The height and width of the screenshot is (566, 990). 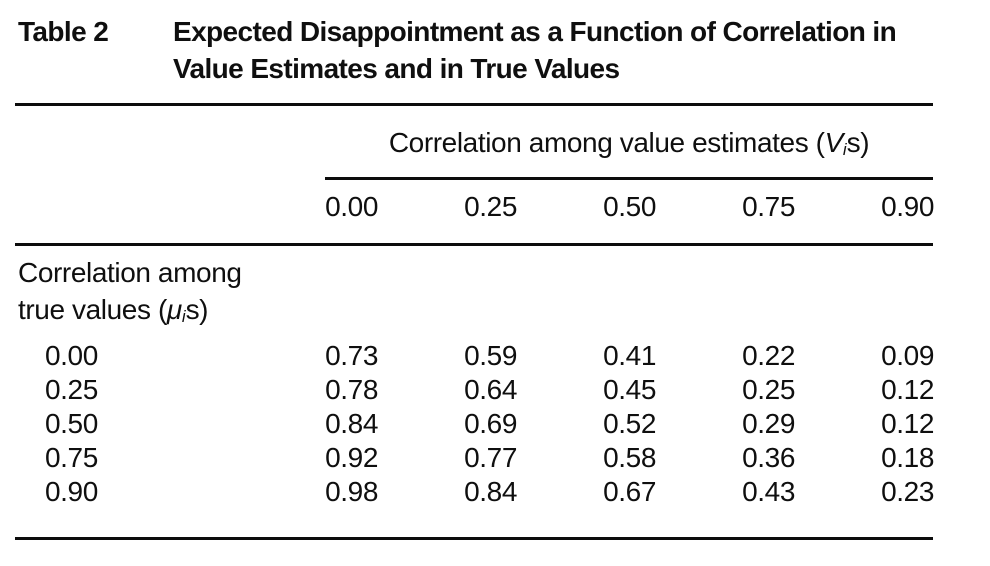 What do you see at coordinates (907, 355) in the screenshot?
I see `data-cell: 0.09` at bounding box center [907, 355].